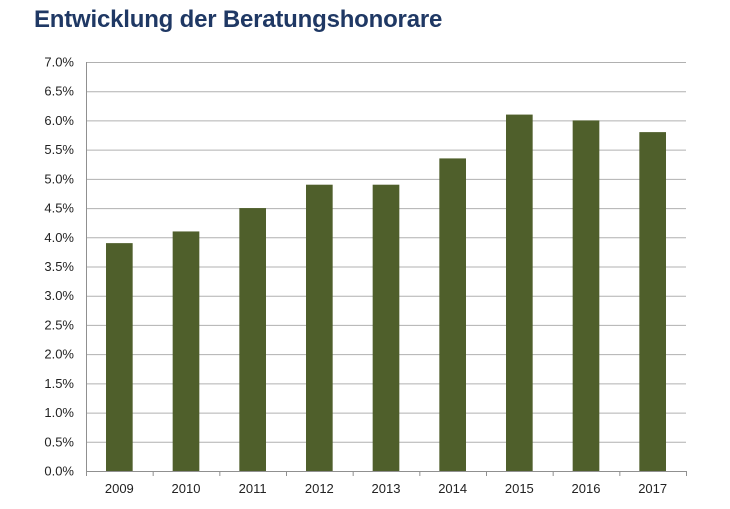 The width and height of the screenshot is (730, 509). I want to click on x-tick-label: 2014, so click(452, 488).